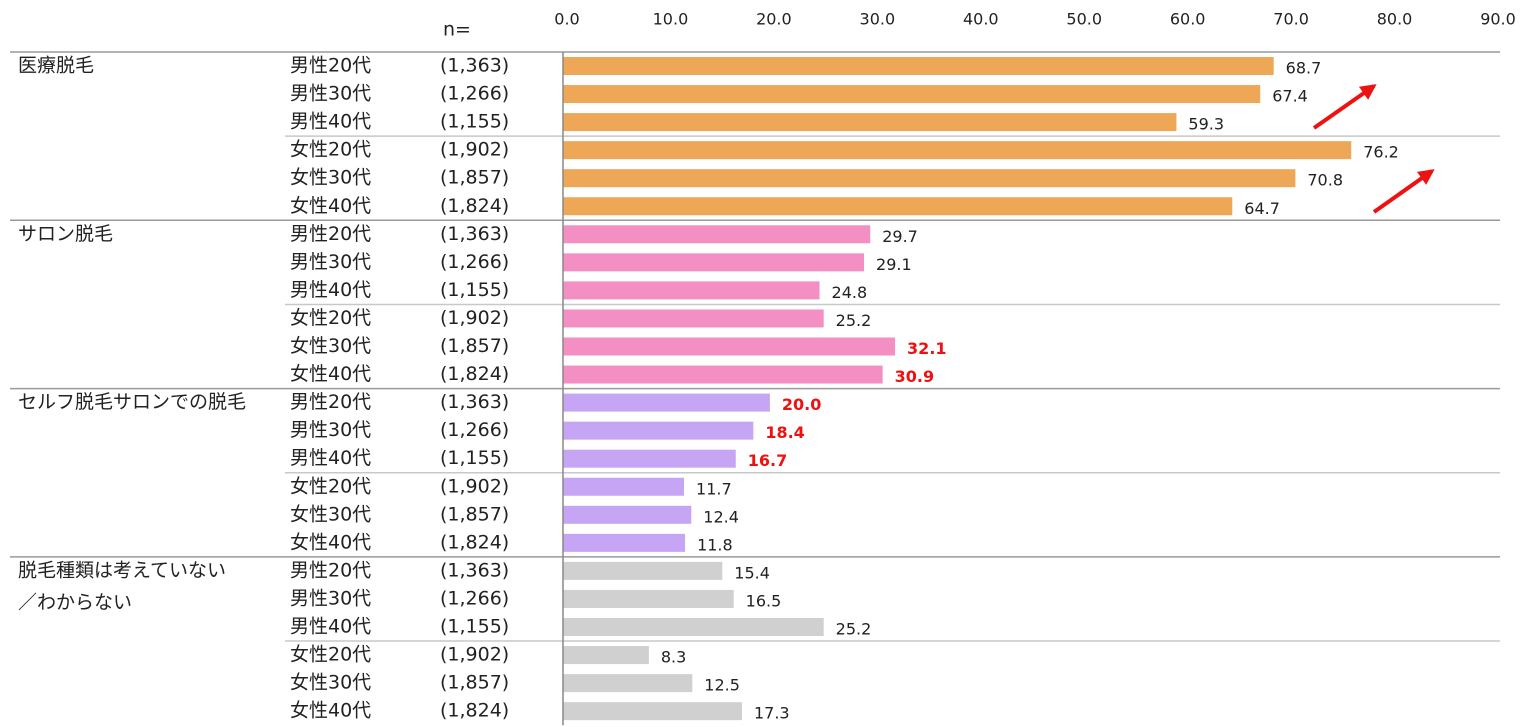  Describe the element at coordinates (1262, 208) in the screenshot. I see `value-label: 64.7` at that location.